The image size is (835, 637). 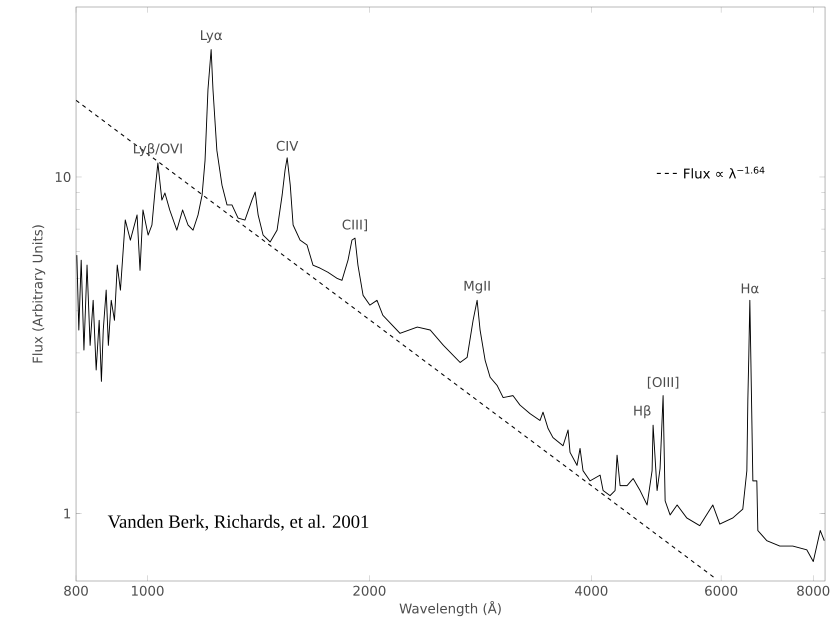 What do you see at coordinates (158, 149) in the screenshot?
I see `annotation: Lyβ/OVI` at bounding box center [158, 149].